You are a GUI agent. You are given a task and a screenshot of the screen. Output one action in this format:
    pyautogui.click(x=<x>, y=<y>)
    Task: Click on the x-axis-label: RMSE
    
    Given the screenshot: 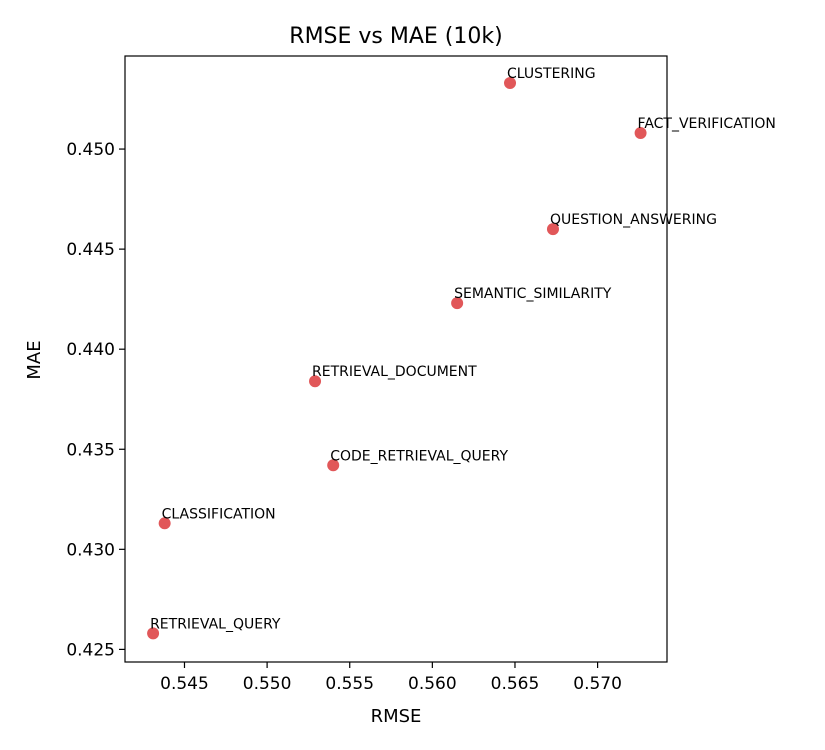 What is the action you would take?
    pyautogui.click(x=396, y=716)
    